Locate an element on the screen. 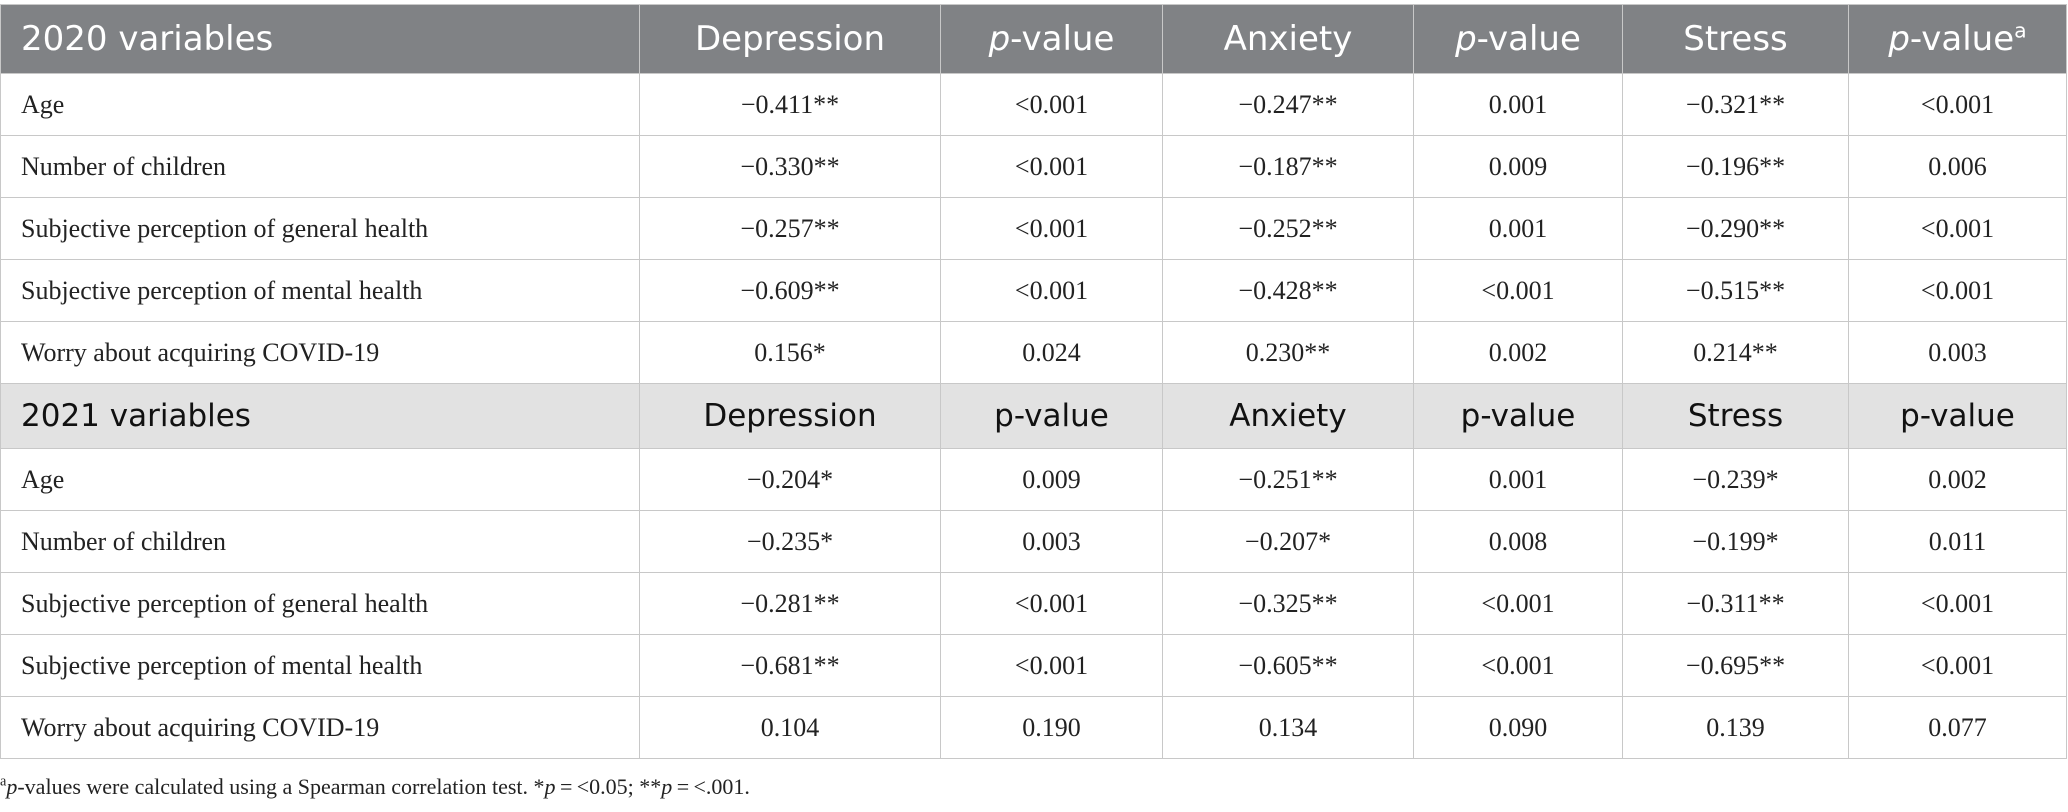  depression-cell: 0.104 is located at coordinates (790, 727).